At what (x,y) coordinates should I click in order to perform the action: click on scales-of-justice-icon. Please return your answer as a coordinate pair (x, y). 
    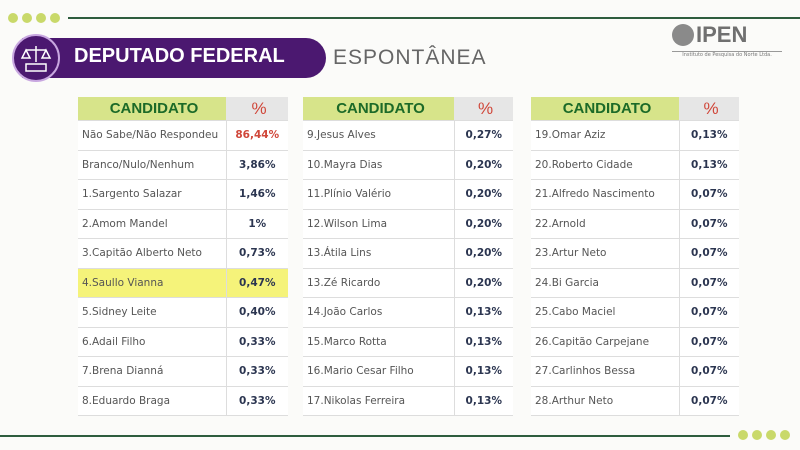
    Looking at the image, I should click on (36, 58).